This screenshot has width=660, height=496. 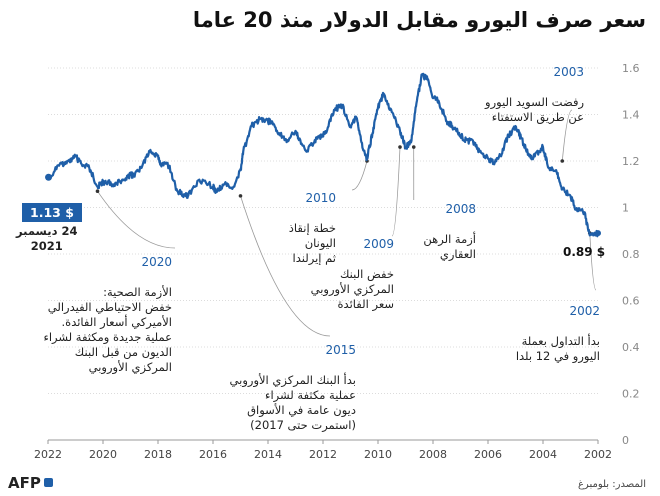 I want to click on annotation-text: خطة إنقاذ اليونان ثم إيرلندا, so click(x=312, y=243).